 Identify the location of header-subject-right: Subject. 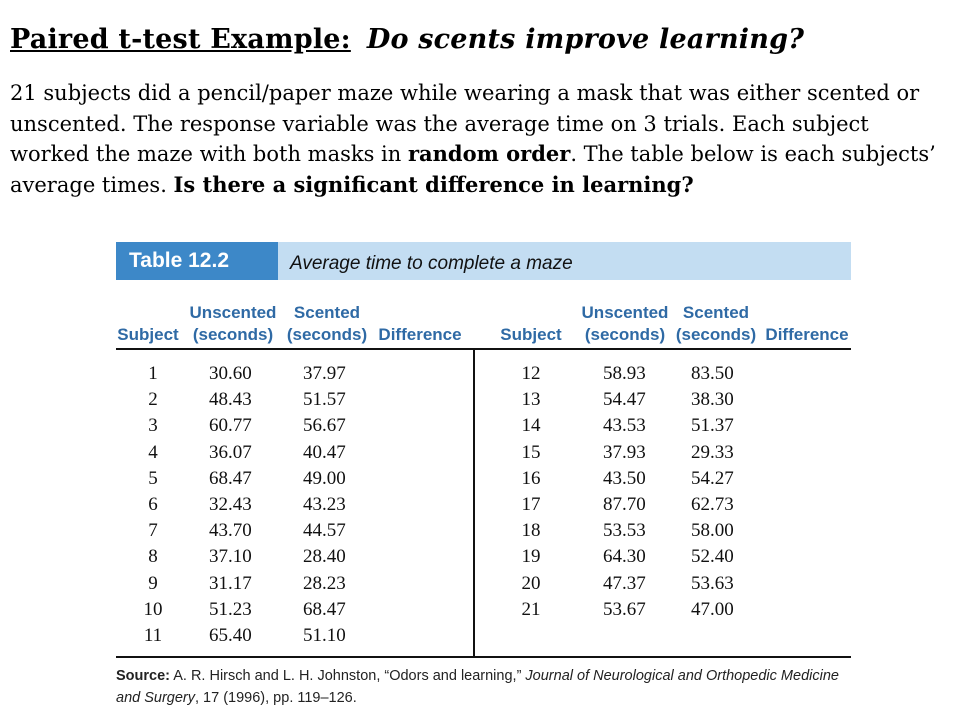
(531, 334).